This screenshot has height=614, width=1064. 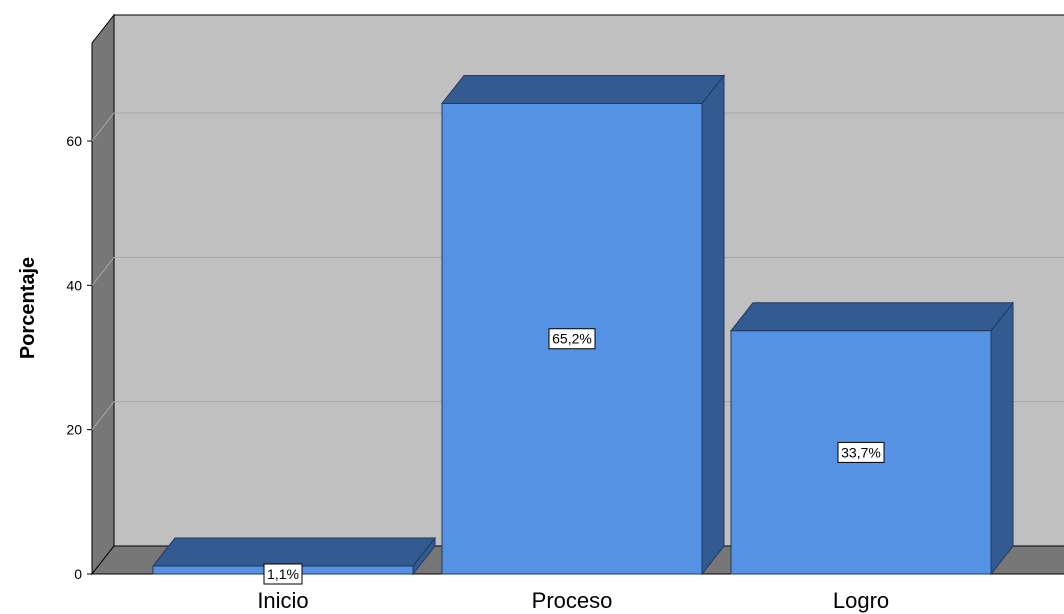 I want to click on bar: 1,1%, so click(x=294, y=560).